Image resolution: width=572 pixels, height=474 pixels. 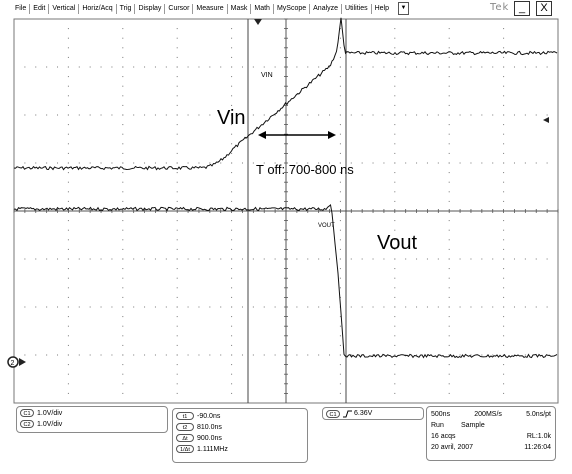 I want to click on ground-marker-label: 2, so click(x=13, y=363).